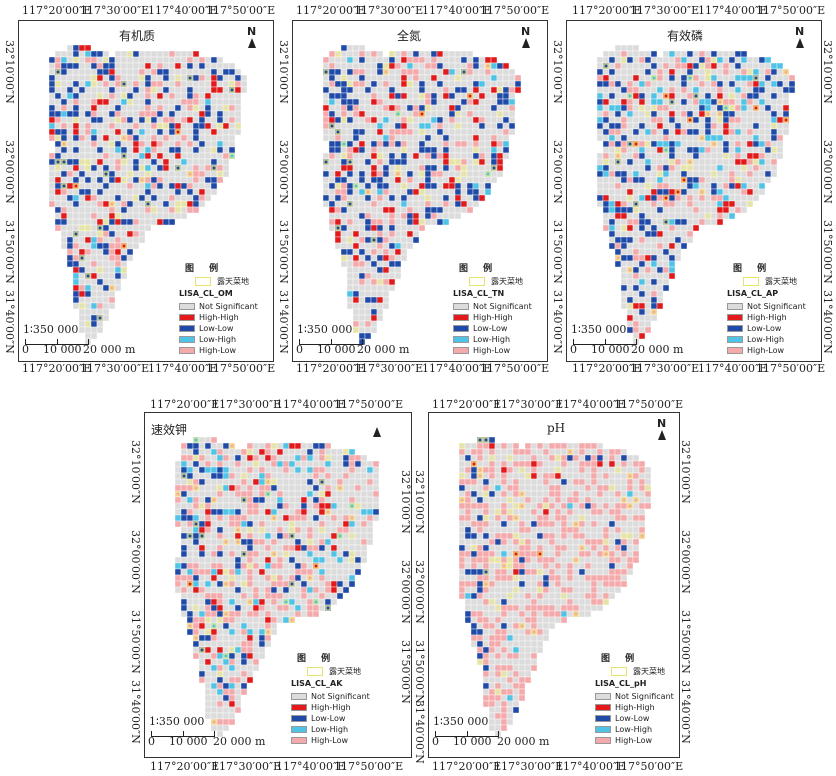  Describe the element at coordinates (591, 404) in the screenshot. I see `lon-tick: 117°40′00″E` at that location.